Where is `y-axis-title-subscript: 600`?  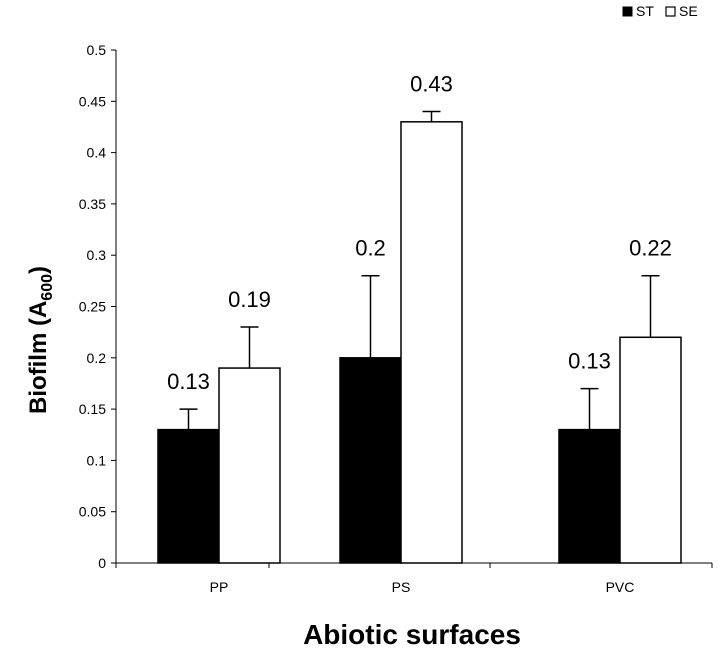
y-axis-title-subscript: 600 is located at coordinates (47, 287).